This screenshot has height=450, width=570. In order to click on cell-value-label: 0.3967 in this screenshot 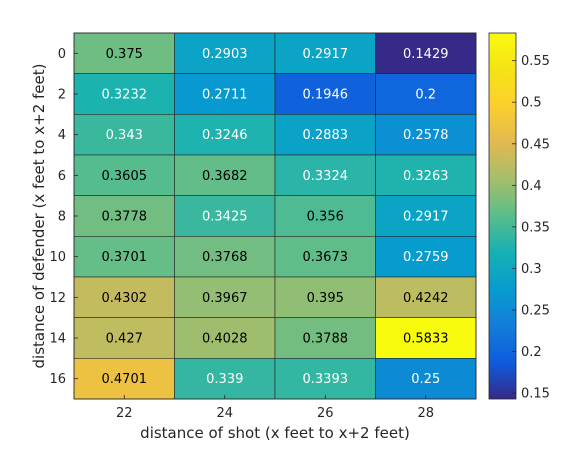, I will do `click(225, 298)`.